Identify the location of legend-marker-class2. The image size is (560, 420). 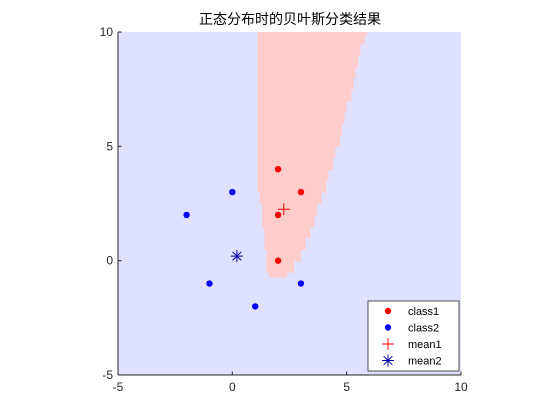
(388, 327).